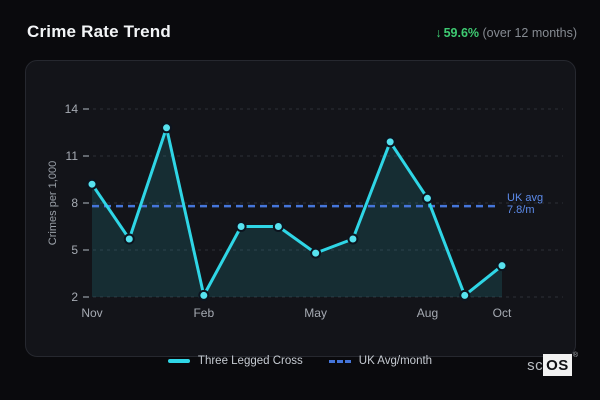 The height and width of the screenshot is (400, 600). Describe the element at coordinates (74, 297) in the screenshot. I see `y-tick-label: 2` at that location.